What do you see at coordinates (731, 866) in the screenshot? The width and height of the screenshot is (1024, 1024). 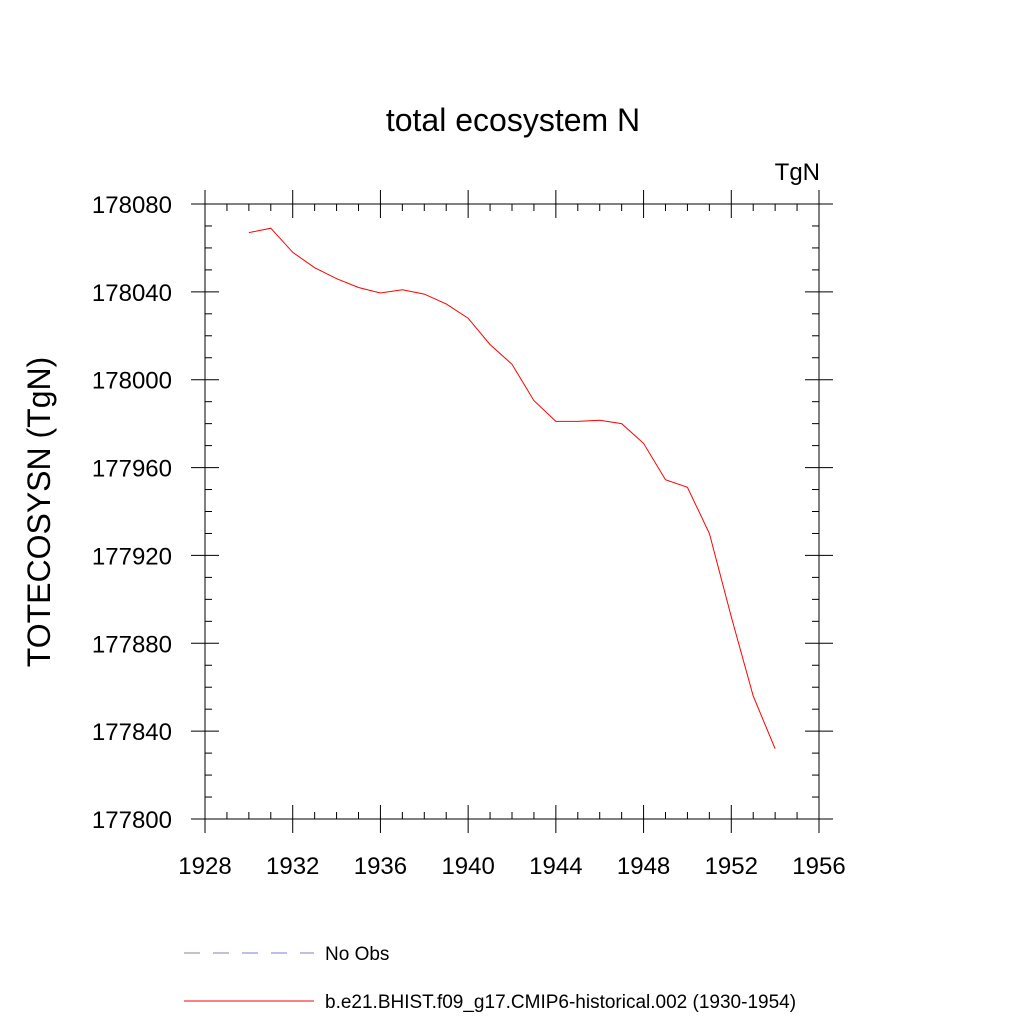 I see `x-tick-label: 1952` at bounding box center [731, 866].